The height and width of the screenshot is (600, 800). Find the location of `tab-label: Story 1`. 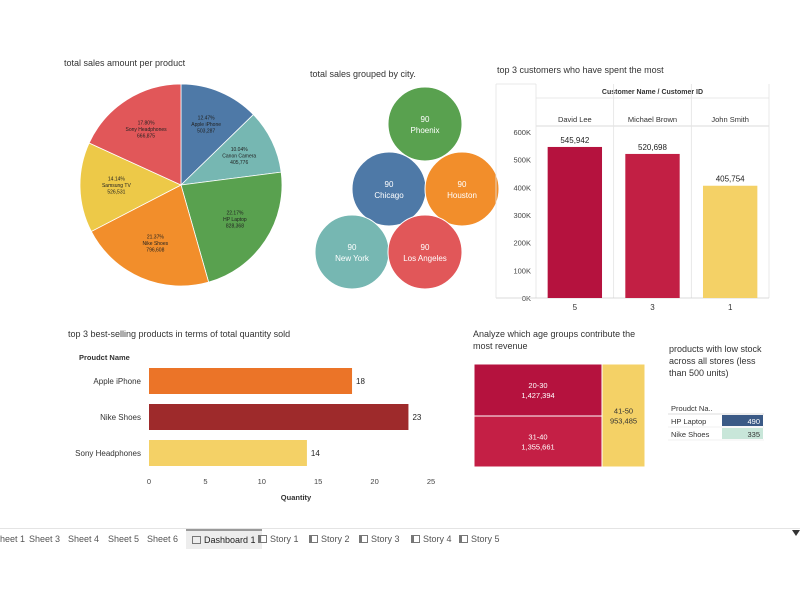

tab-label: Story 1 is located at coordinates (284, 539).